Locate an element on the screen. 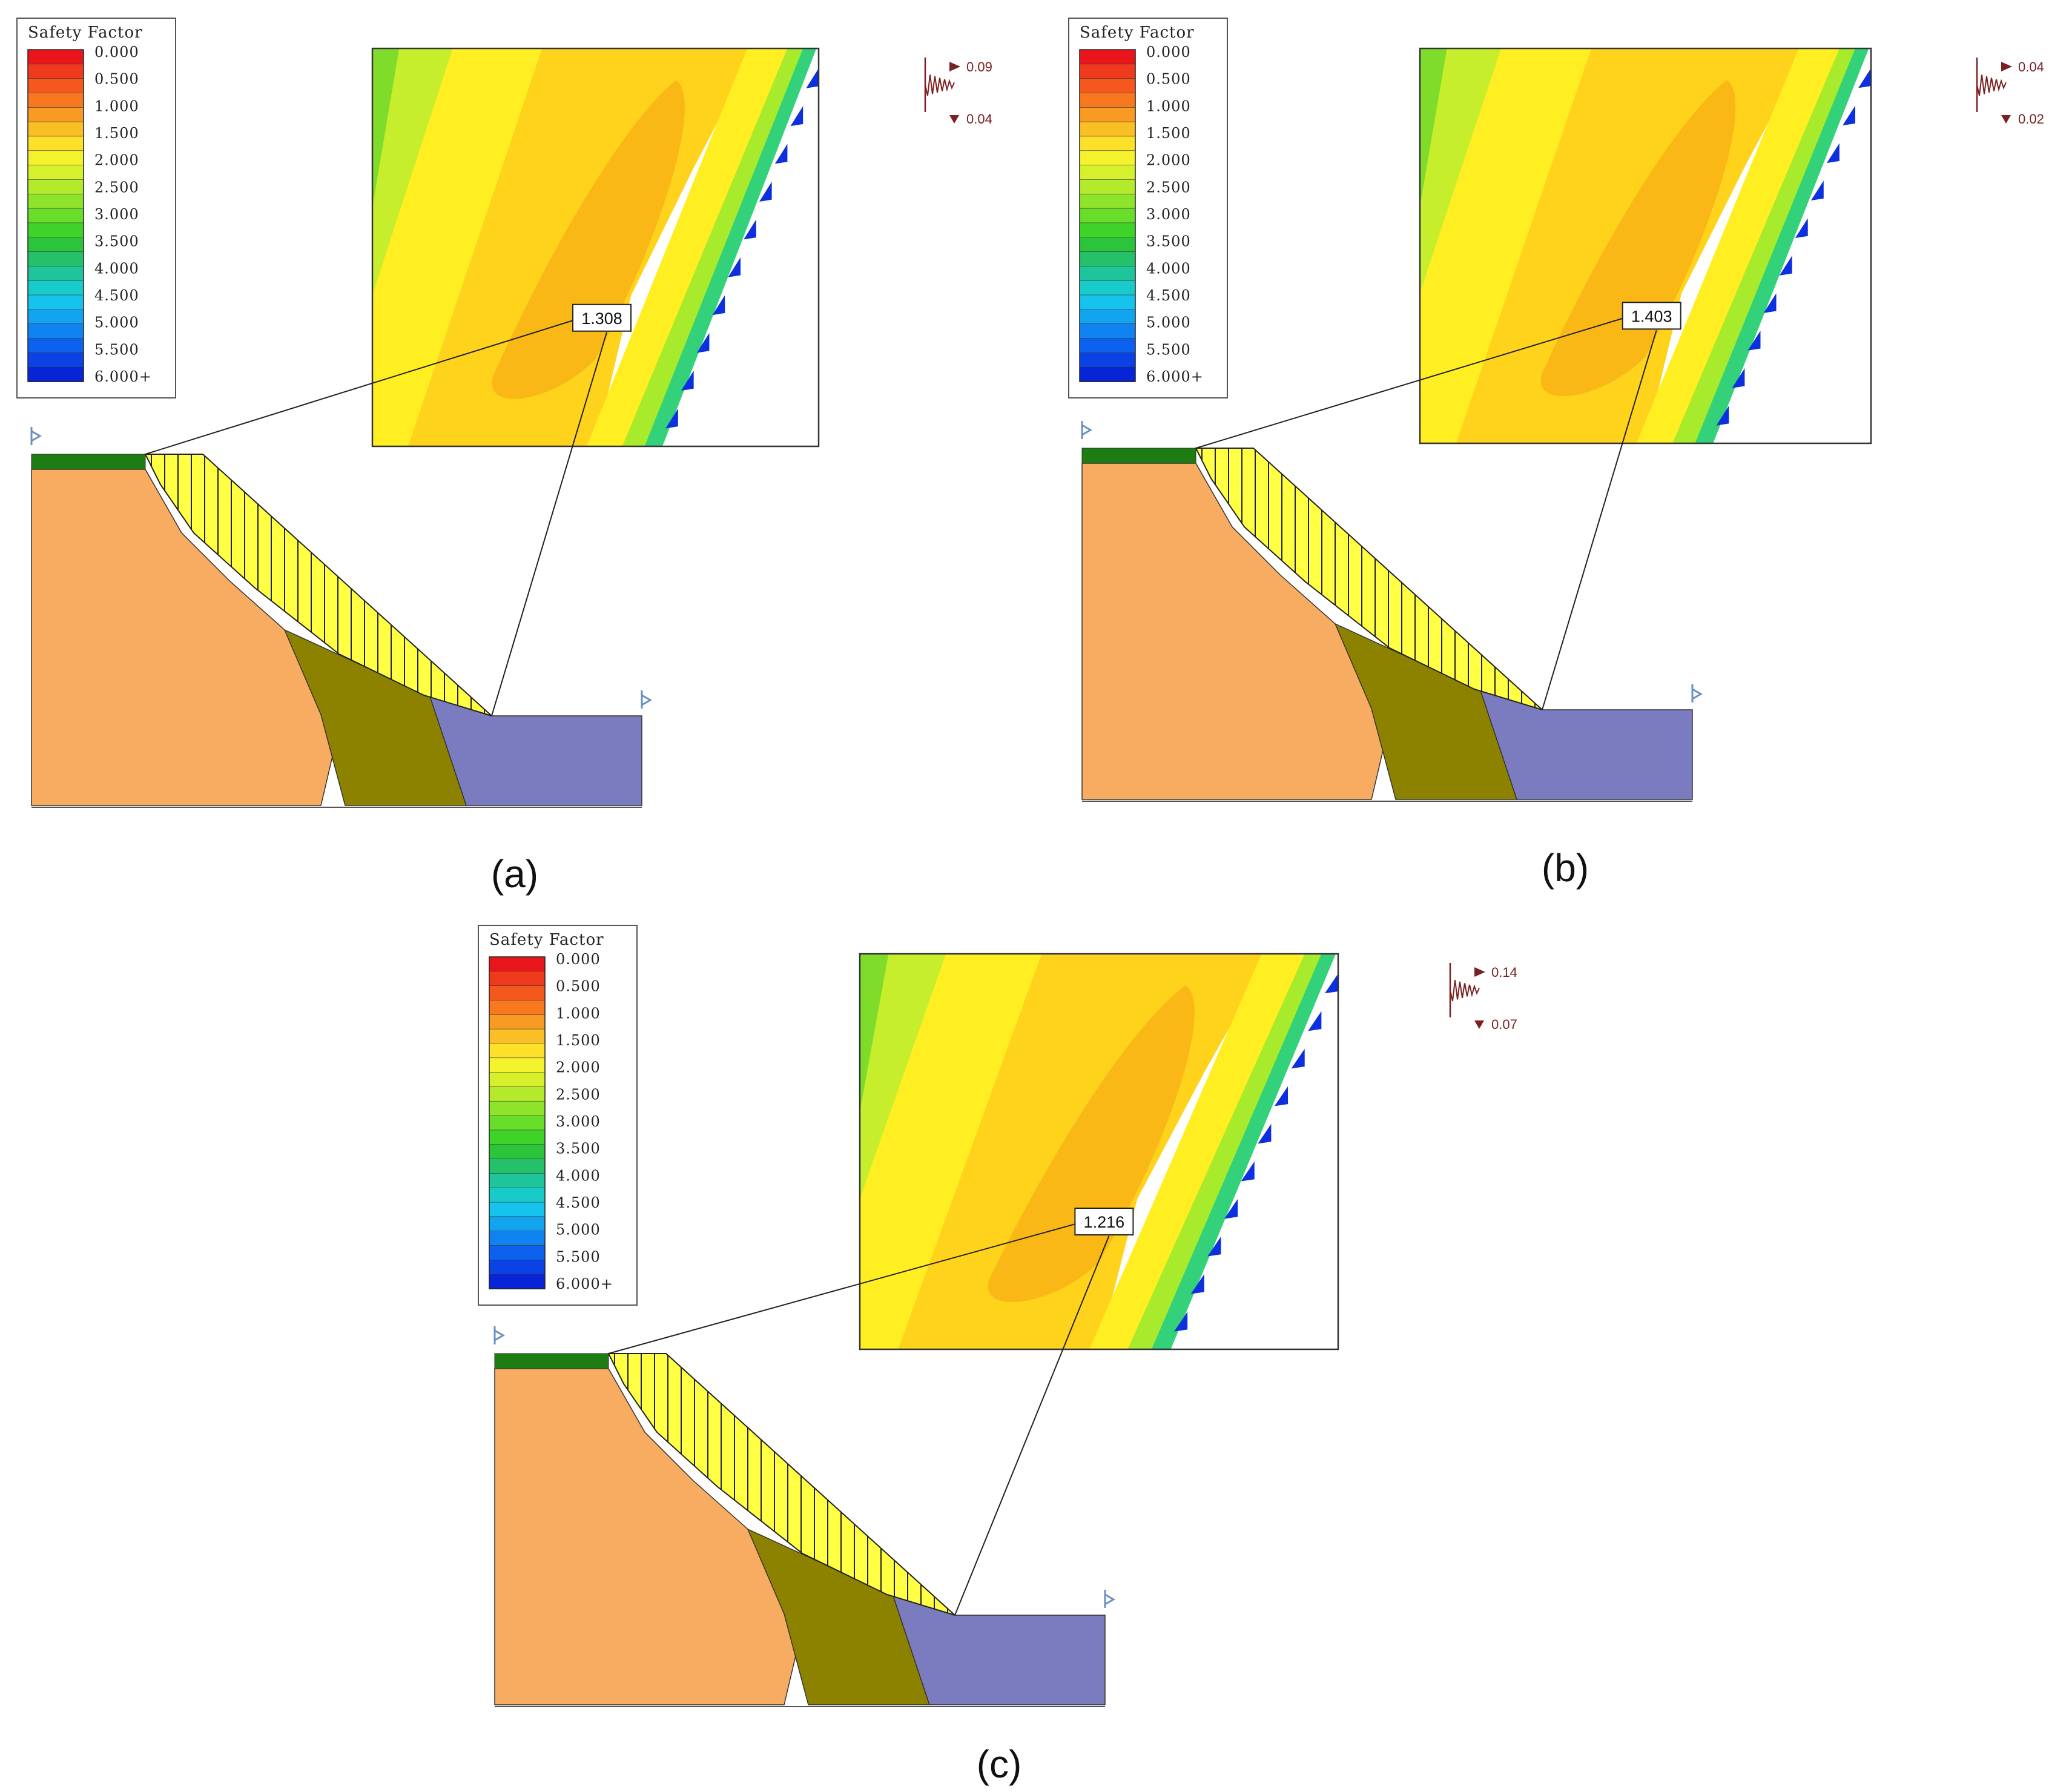  legend-title: Safety Factor is located at coordinates (546, 940).